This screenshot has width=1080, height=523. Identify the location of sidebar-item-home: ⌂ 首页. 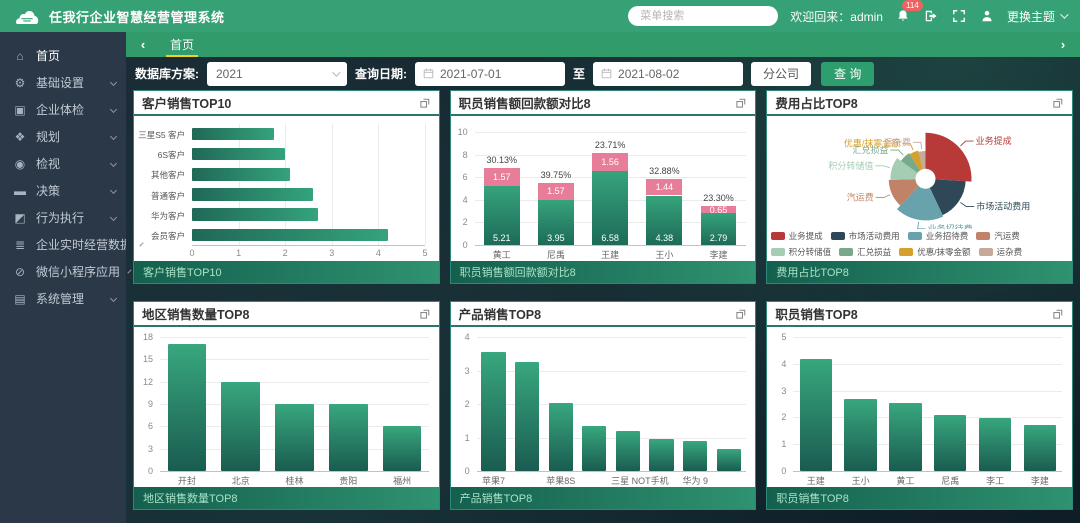
(63, 55).